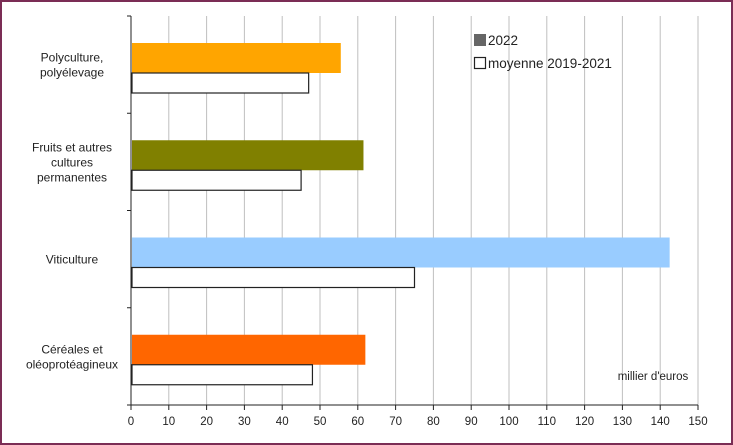  What do you see at coordinates (72, 65) in the screenshot?
I see `category-label: Polyculture, polyélevage` at bounding box center [72, 65].